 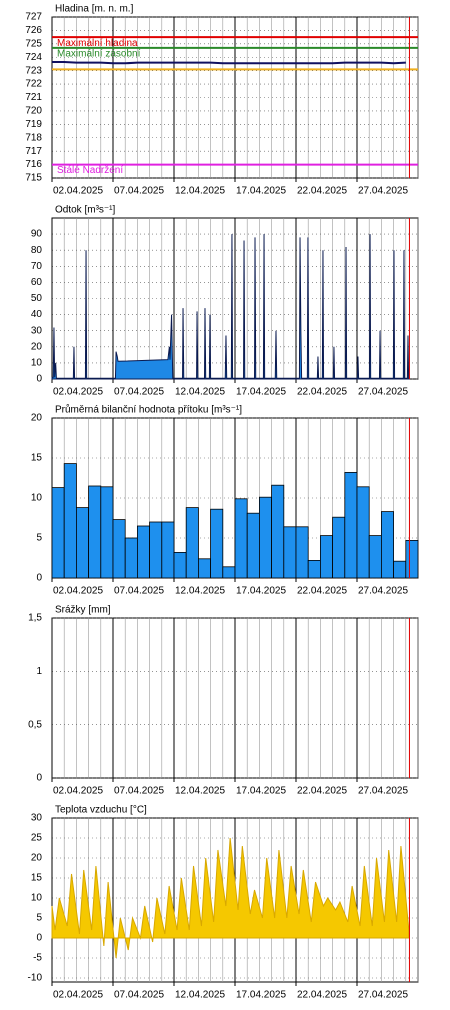 I want to click on y-tick-label: 721, so click(x=33, y=97).